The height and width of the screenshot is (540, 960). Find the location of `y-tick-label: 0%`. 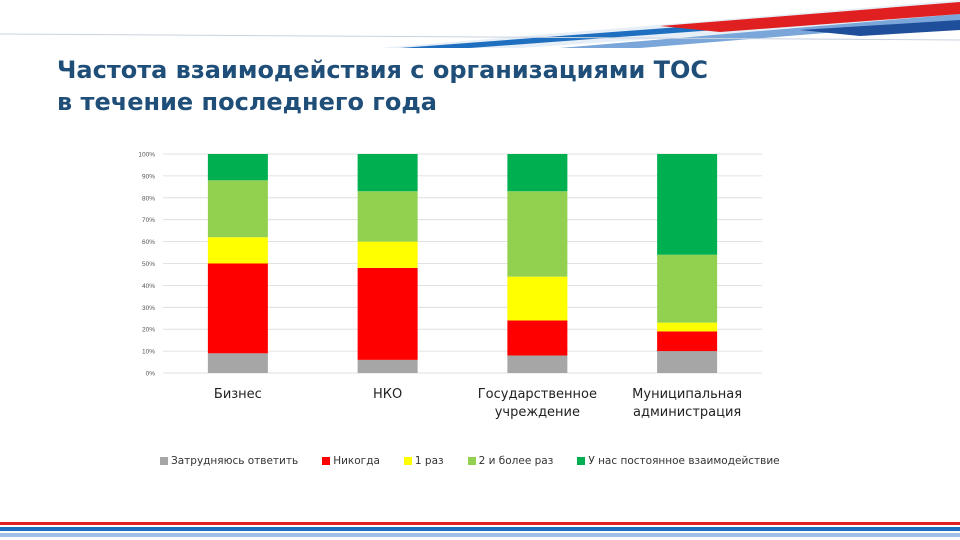

y-tick-label: 0% is located at coordinates (151, 374).